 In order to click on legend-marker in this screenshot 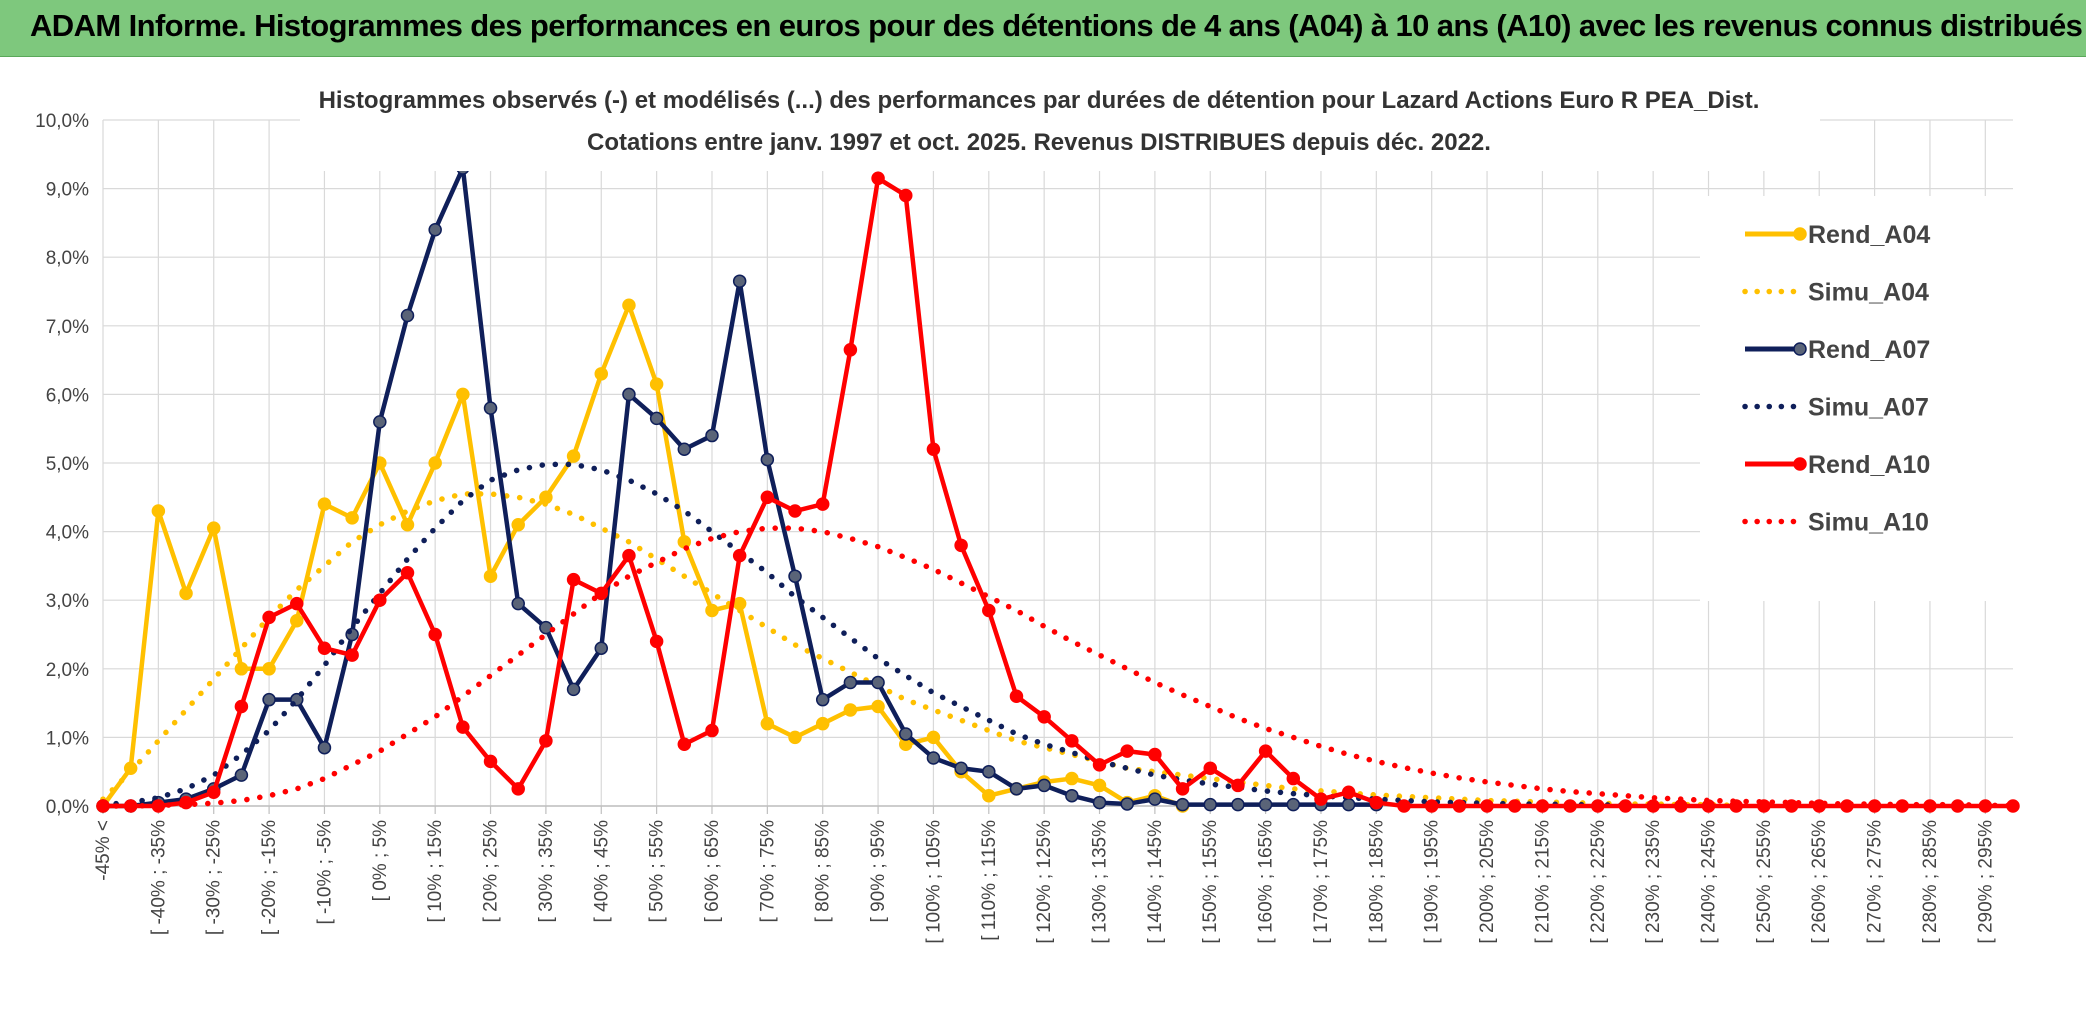, I will do `click(1800, 464)`.